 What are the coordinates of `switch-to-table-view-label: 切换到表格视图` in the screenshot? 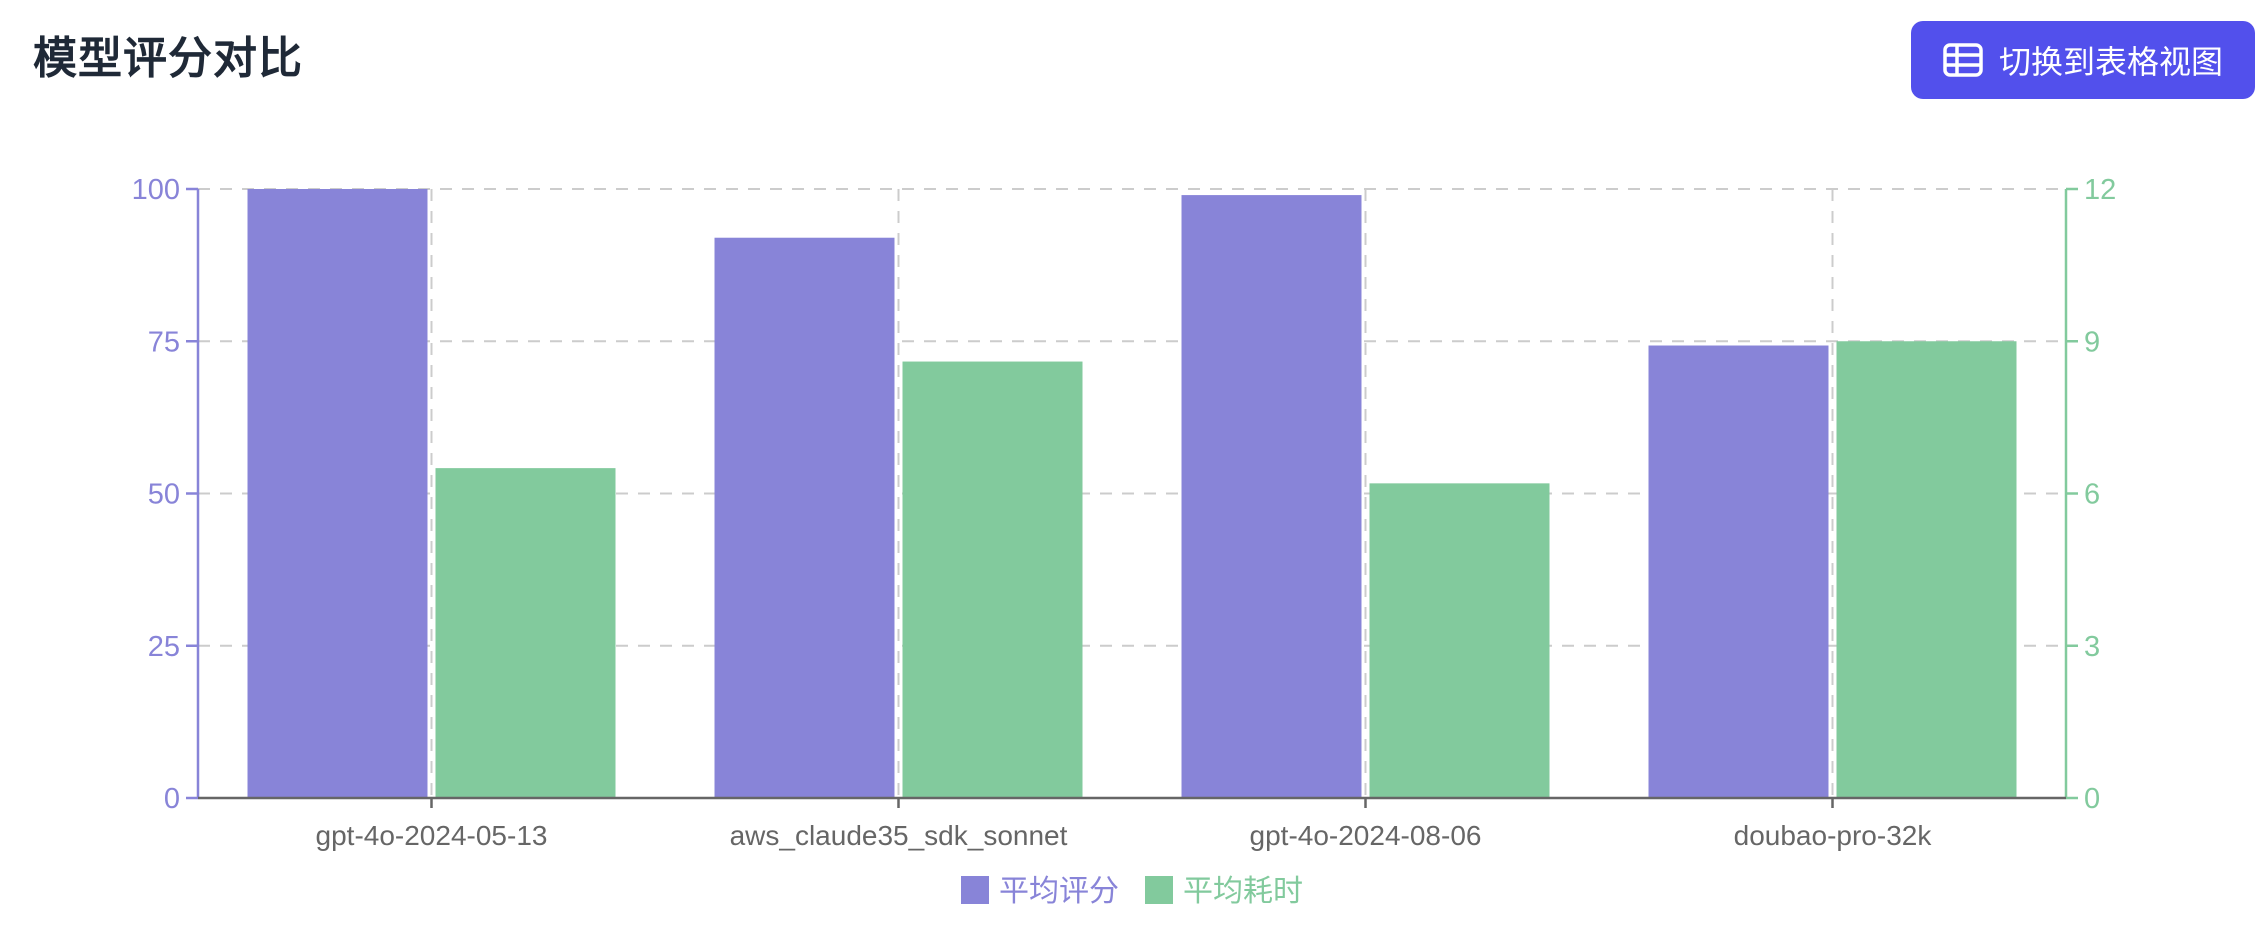 It's located at (2110, 62).